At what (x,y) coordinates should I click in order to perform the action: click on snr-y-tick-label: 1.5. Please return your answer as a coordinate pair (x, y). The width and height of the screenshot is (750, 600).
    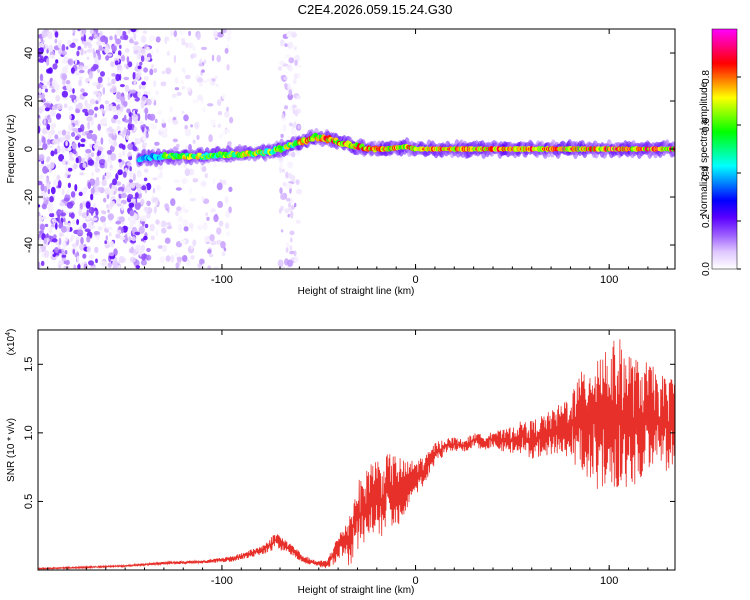
    Looking at the image, I should click on (29, 364).